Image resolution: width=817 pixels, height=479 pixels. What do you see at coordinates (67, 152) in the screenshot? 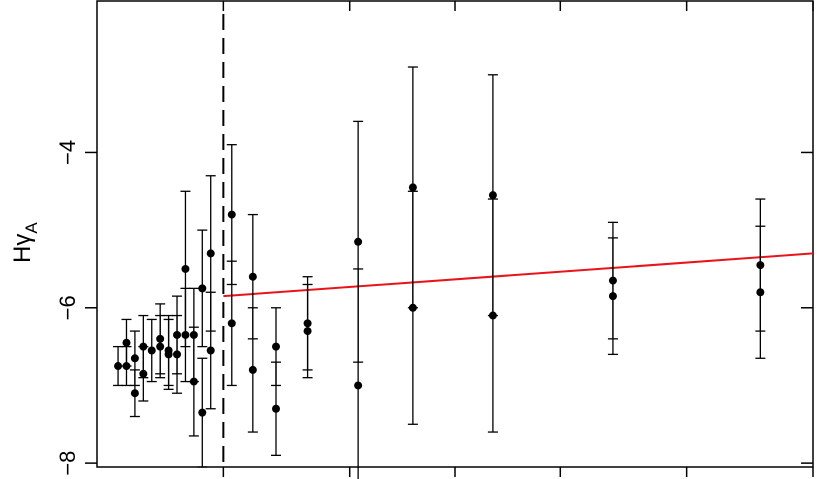
I see `y-tick-label: −4` at bounding box center [67, 152].